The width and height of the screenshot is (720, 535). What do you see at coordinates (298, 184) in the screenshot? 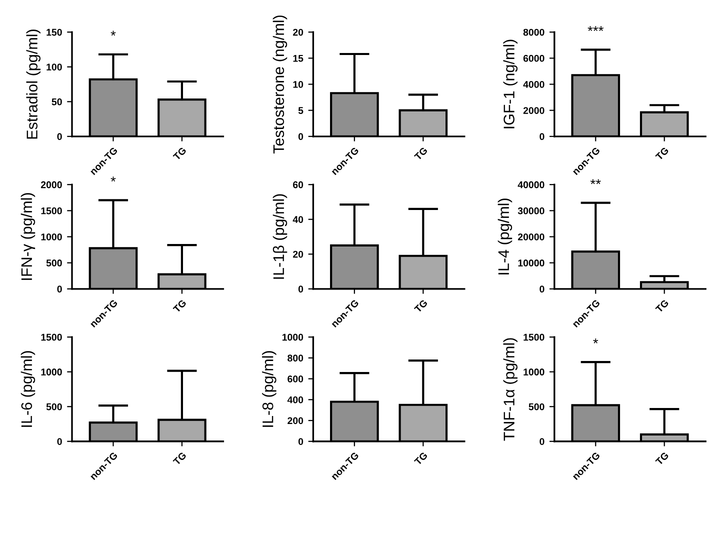
I see `y-tick-label: 60` at bounding box center [298, 184].